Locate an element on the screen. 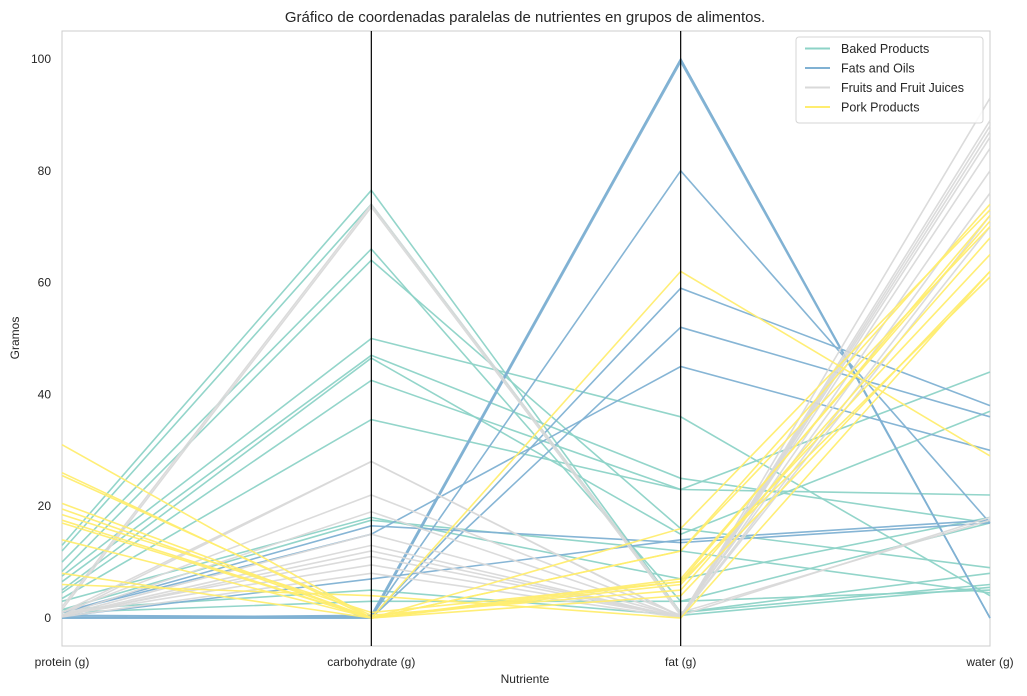 This screenshot has height=696, width=1027. y-tick-label: 0 is located at coordinates (47, 618).